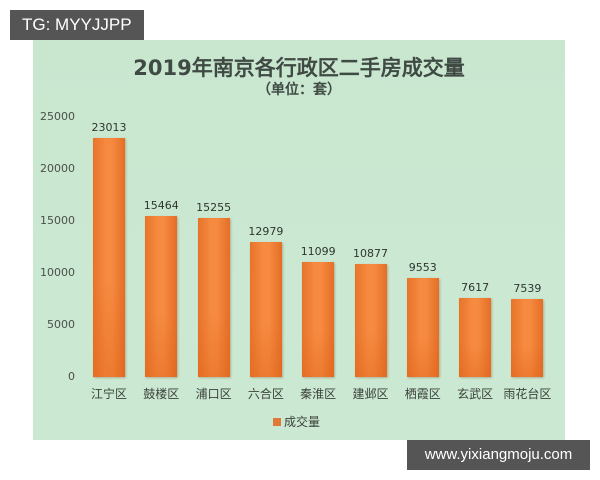  Describe the element at coordinates (265, 394) in the screenshot. I see `x-tick-label: 六合区` at that location.